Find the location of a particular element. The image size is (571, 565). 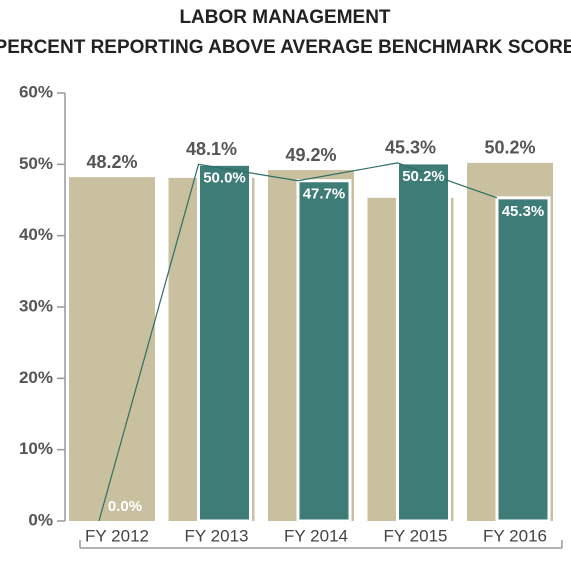

x-tick-label: FY 2016 is located at coordinates (515, 535).